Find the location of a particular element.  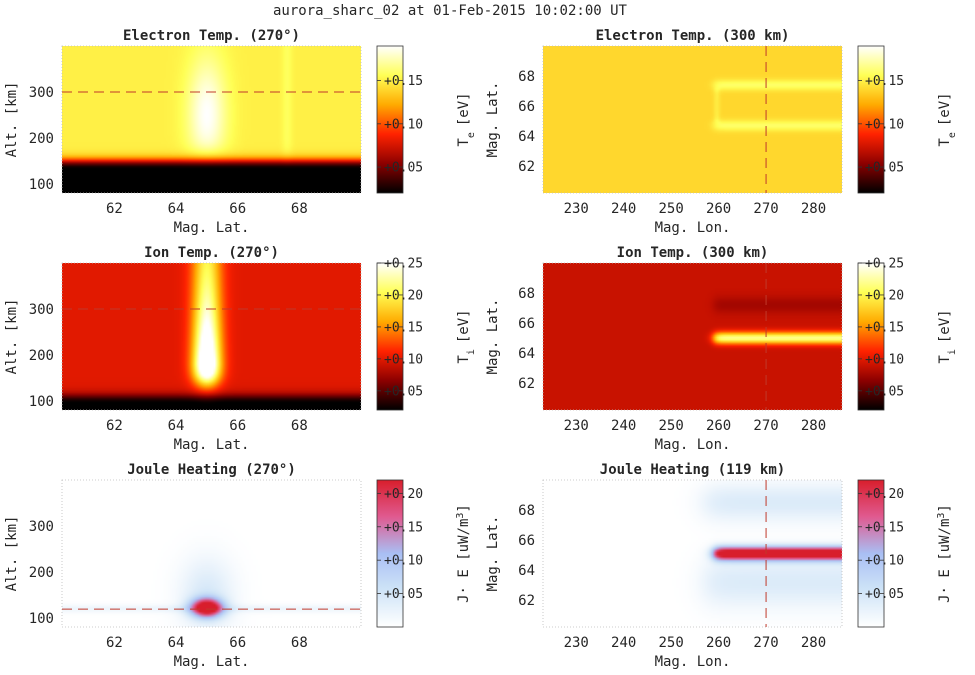

colorbar-label: Ti[eV] is located at coordinates (466, 336).